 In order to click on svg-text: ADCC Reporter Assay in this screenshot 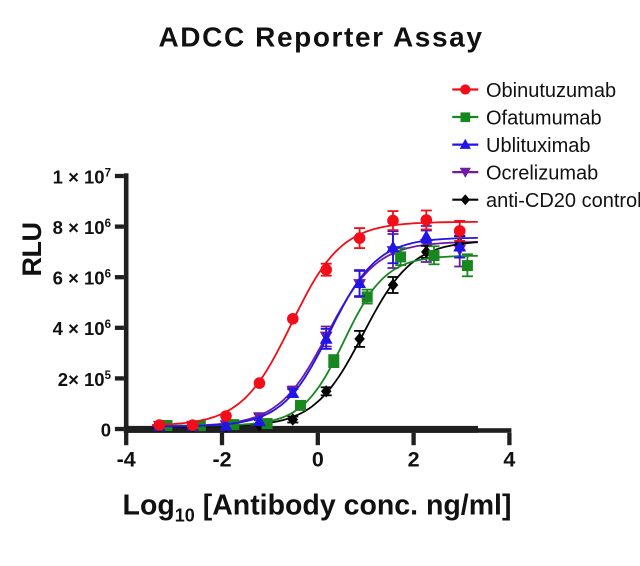, I will do `click(320, 37)`.